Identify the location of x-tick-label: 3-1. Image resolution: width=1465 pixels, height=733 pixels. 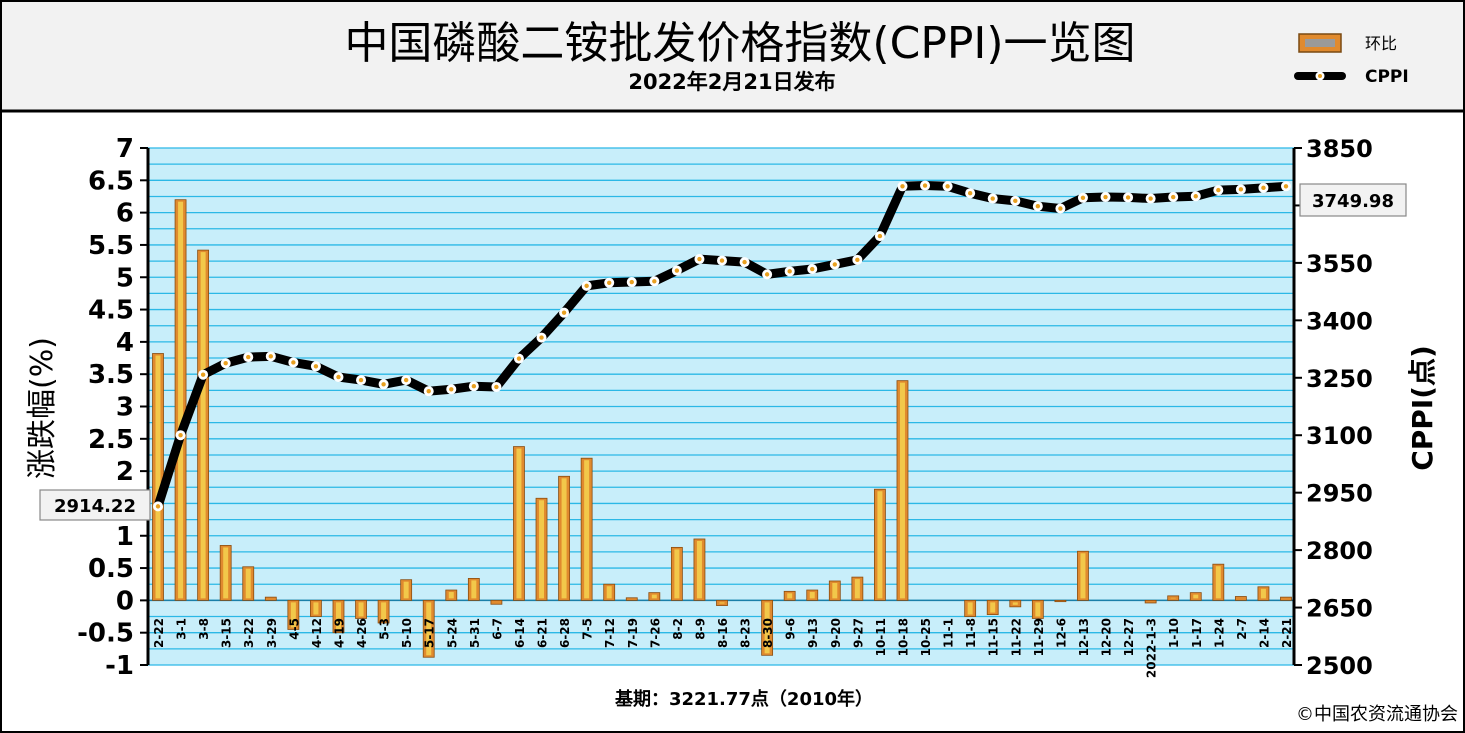
(182, 629).